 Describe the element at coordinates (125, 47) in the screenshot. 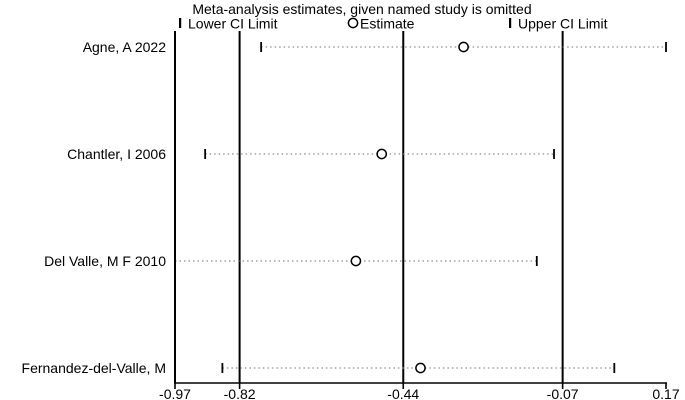

I see `study-label: Agne, A 2022` at that location.